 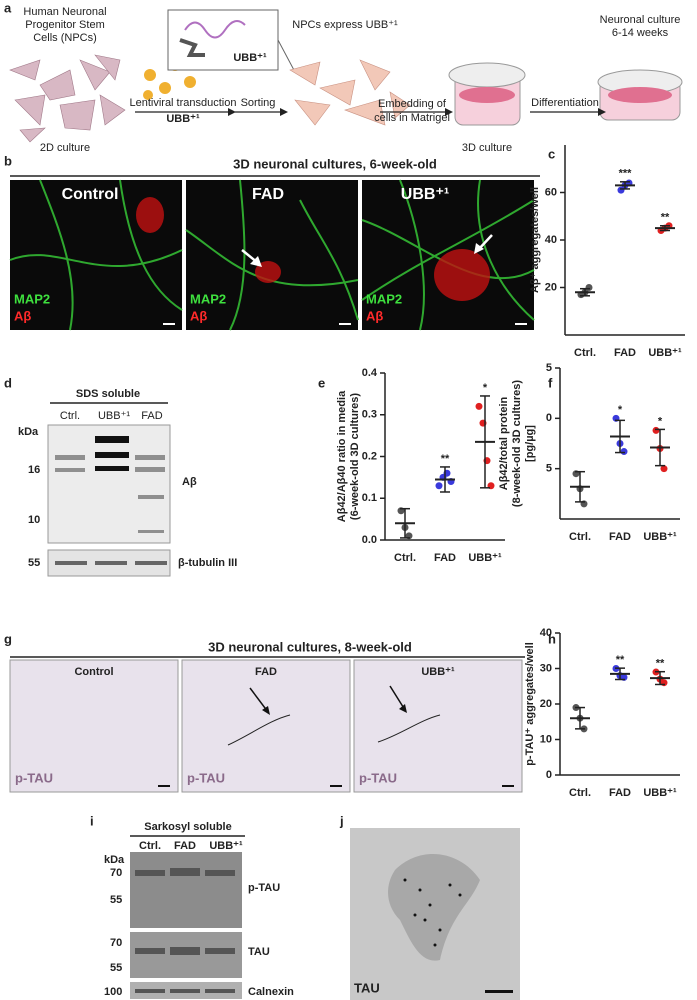 I want to click on blot-title: Sarkosyl soluble, so click(x=187, y=827).